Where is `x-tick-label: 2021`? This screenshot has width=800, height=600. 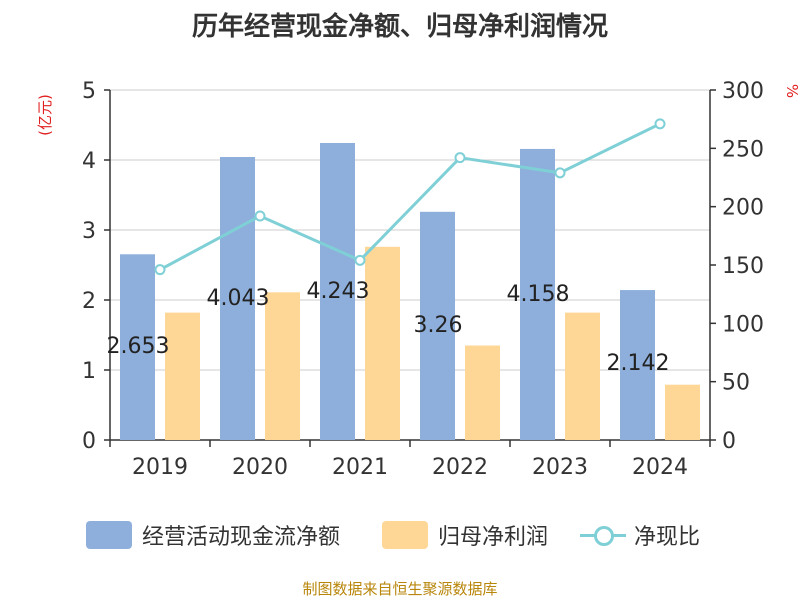 x-tick-label: 2021 is located at coordinates (360, 467).